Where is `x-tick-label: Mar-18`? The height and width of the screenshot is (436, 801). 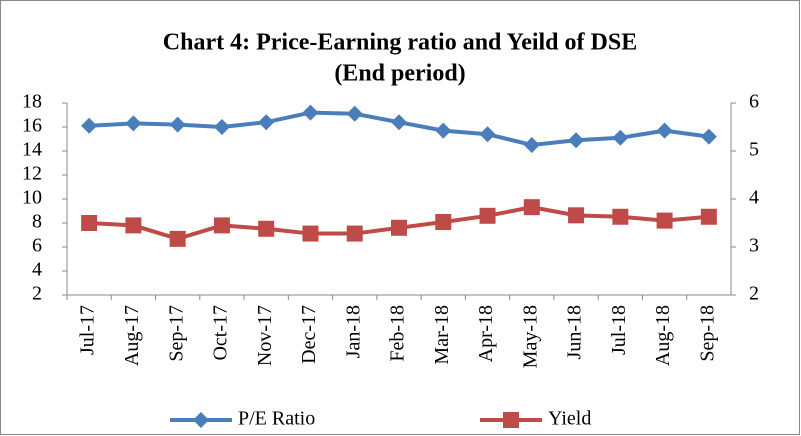 x-tick-label: Mar-18 is located at coordinates (442, 335).